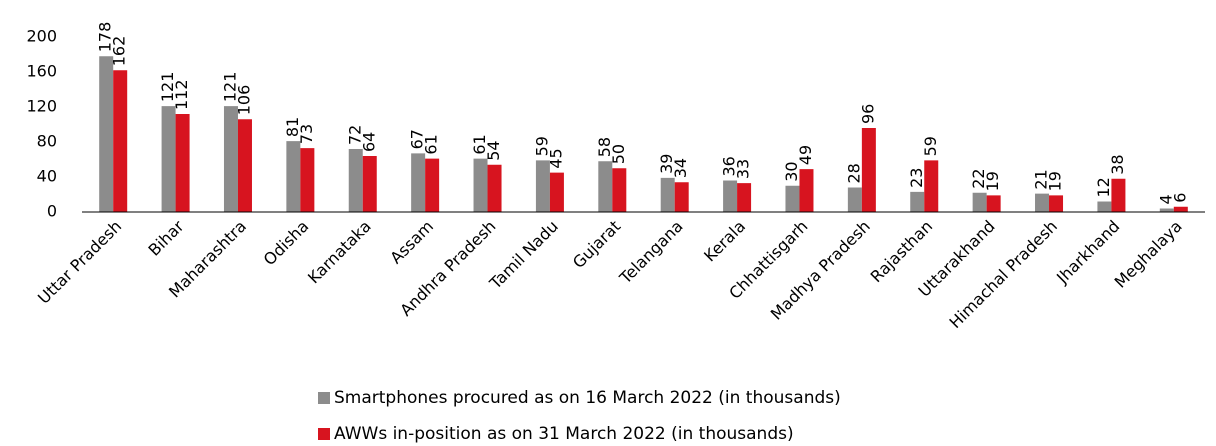 The image size is (1216, 446). I want to click on data-label: 38, so click(1117, 164).